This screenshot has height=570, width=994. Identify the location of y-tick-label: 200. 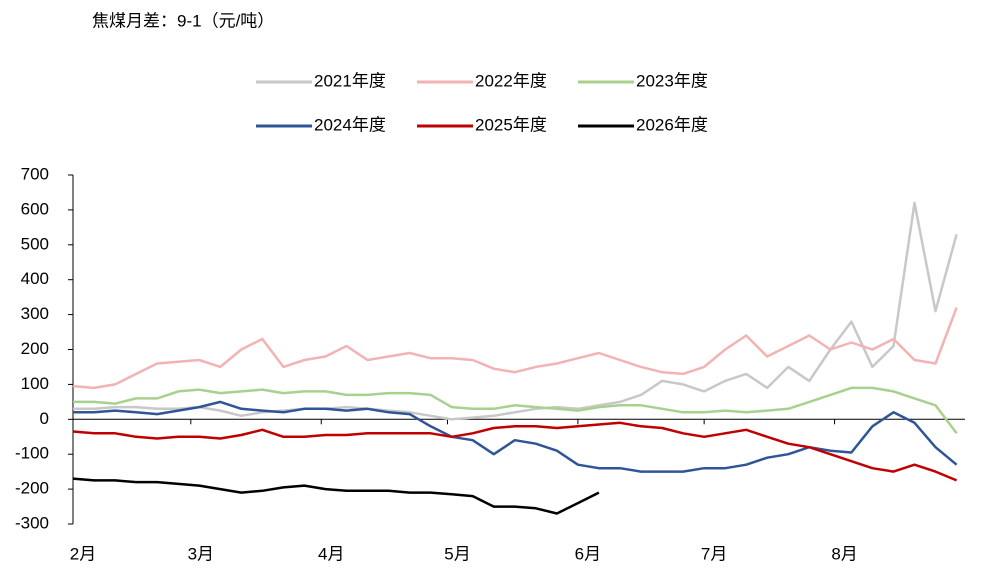
(35, 348).